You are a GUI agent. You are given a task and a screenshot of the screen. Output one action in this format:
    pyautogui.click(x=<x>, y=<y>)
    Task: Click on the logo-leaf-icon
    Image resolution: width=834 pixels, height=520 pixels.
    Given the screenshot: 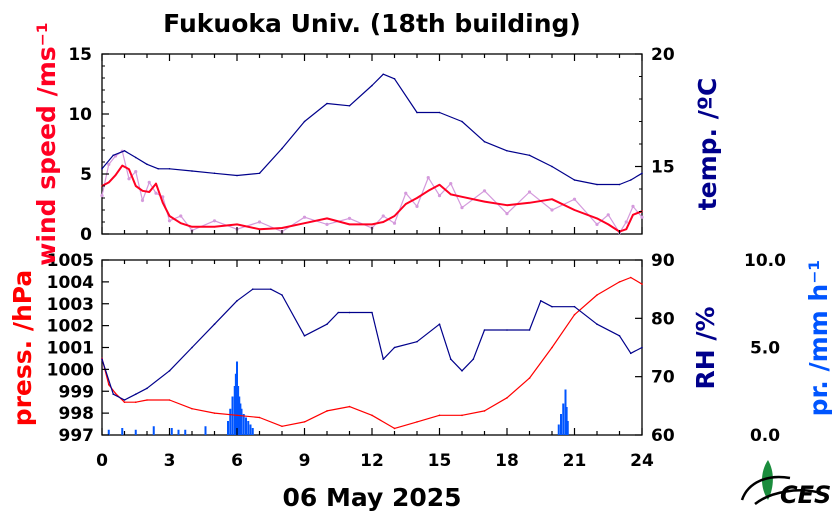 What is the action you would take?
    pyautogui.click(x=767, y=480)
    